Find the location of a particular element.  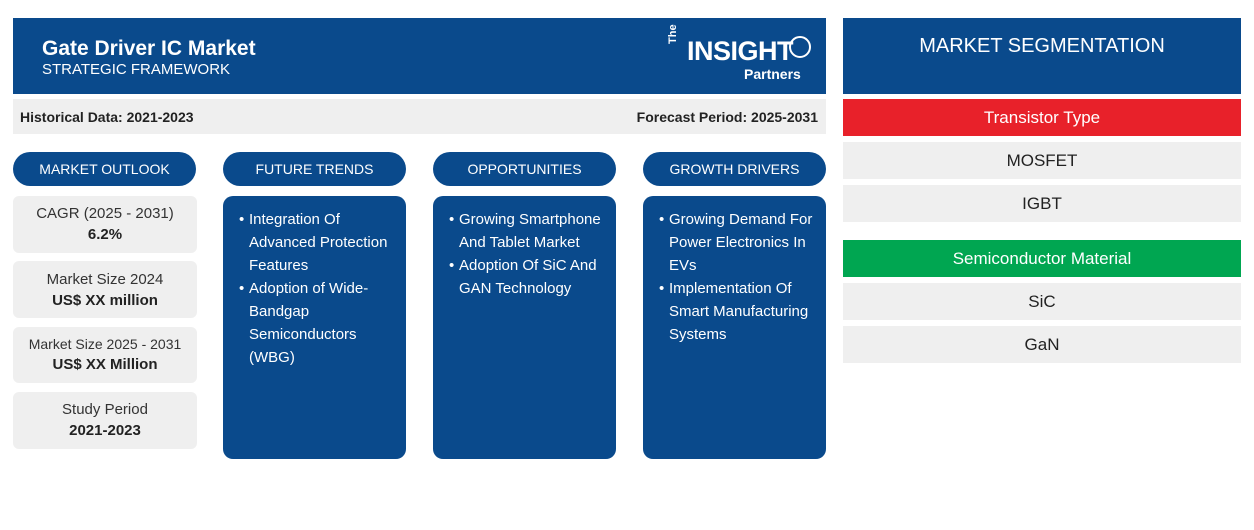

future-trends-heading: FUTURE TRENDS is located at coordinates (314, 169).